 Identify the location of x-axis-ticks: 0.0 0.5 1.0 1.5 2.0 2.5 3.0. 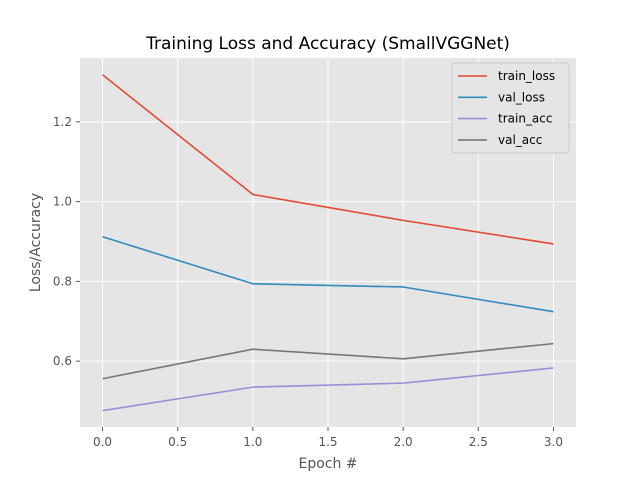
(328, 438).